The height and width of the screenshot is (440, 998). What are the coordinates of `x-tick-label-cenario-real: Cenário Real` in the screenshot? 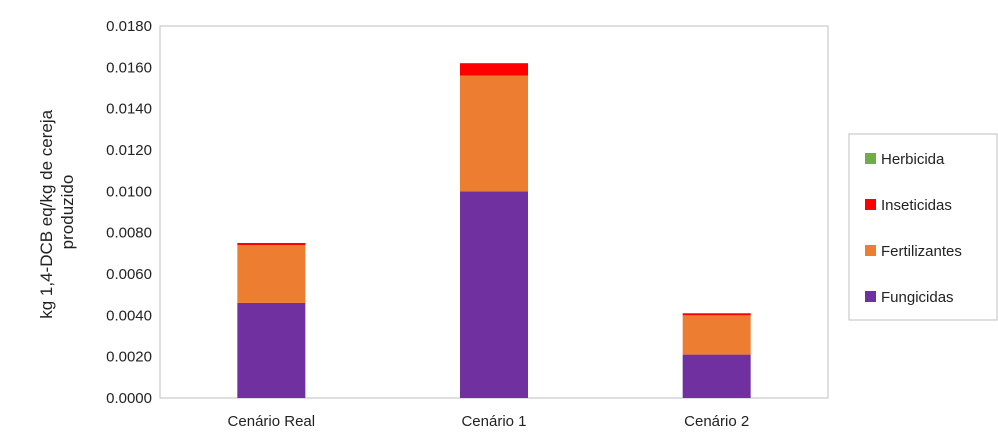 It's located at (272, 421).